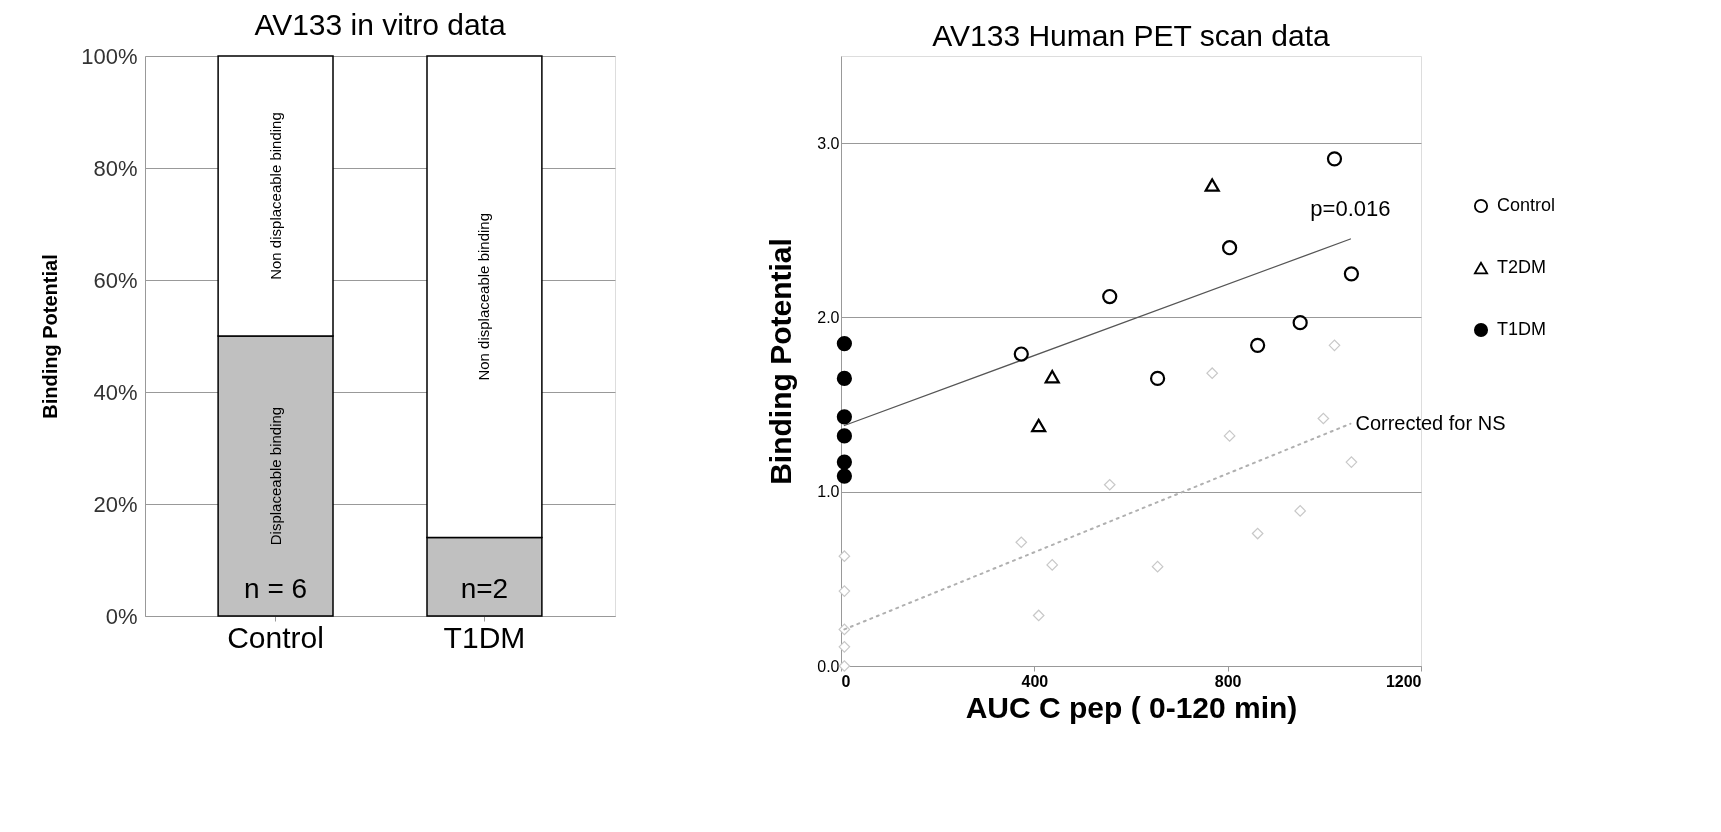 This screenshot has height=832, width=1721. What do you see at coordinates (1350, 208) in the screenshot?
I see `annotation: p=0.016` at bounding box center [1350, 208].